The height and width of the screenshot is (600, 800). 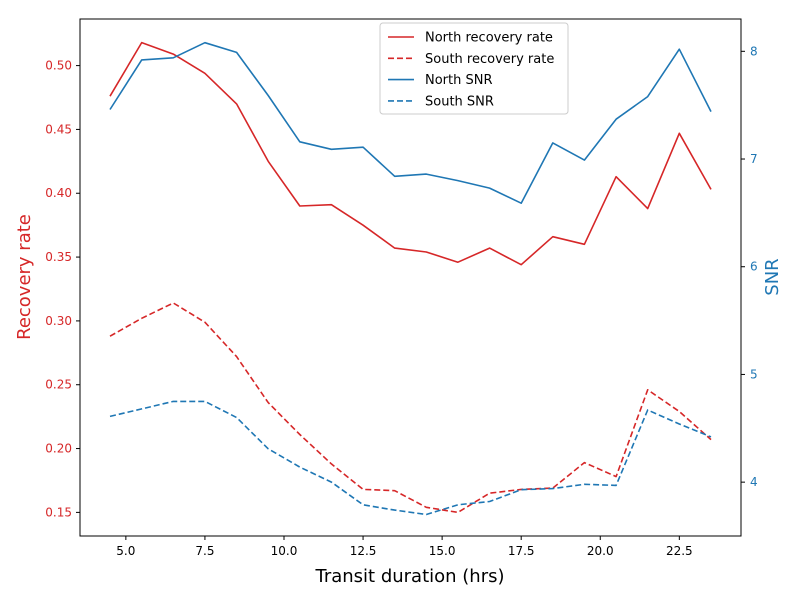 I want to click on y-axis-title-right: SNR, so click(x=772, y=276).